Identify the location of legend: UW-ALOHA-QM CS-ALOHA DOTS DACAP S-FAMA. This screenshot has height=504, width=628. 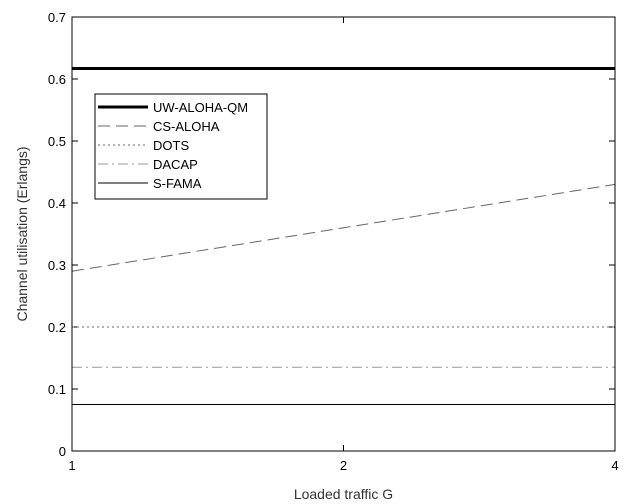
(181, 146).